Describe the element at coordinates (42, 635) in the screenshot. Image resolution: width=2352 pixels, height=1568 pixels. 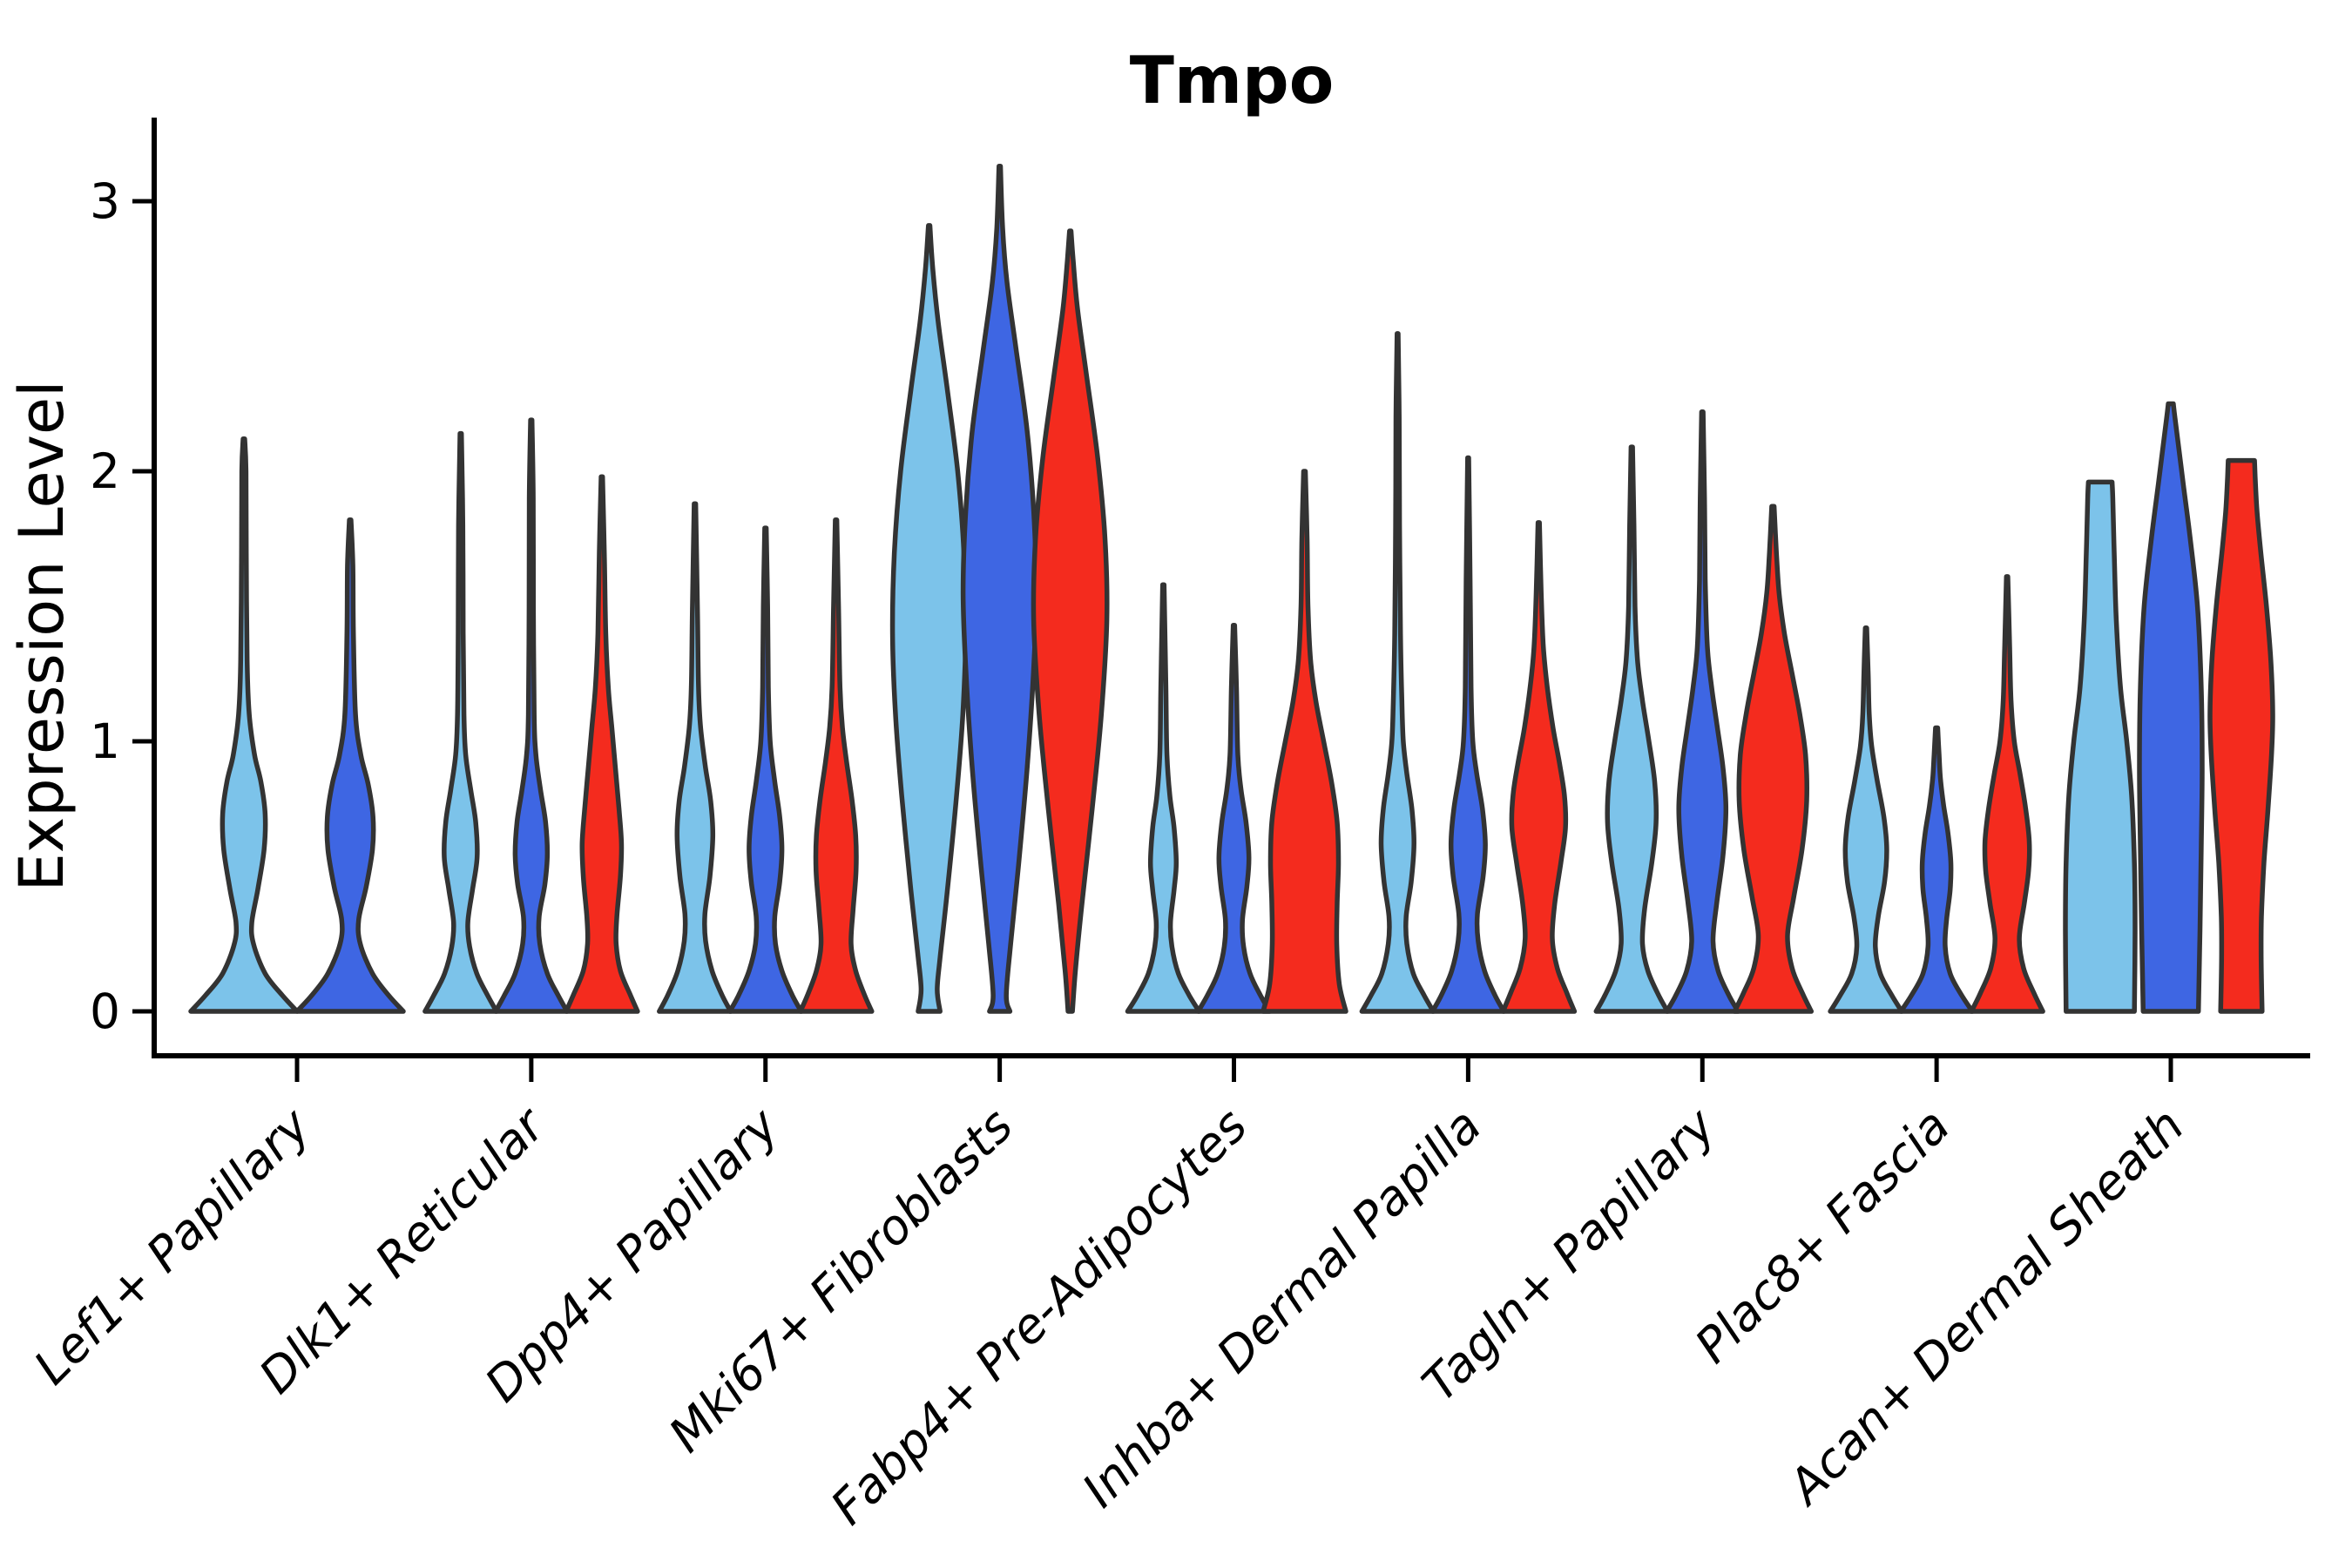
I see `y-axis-label: Expression Level` at that location.